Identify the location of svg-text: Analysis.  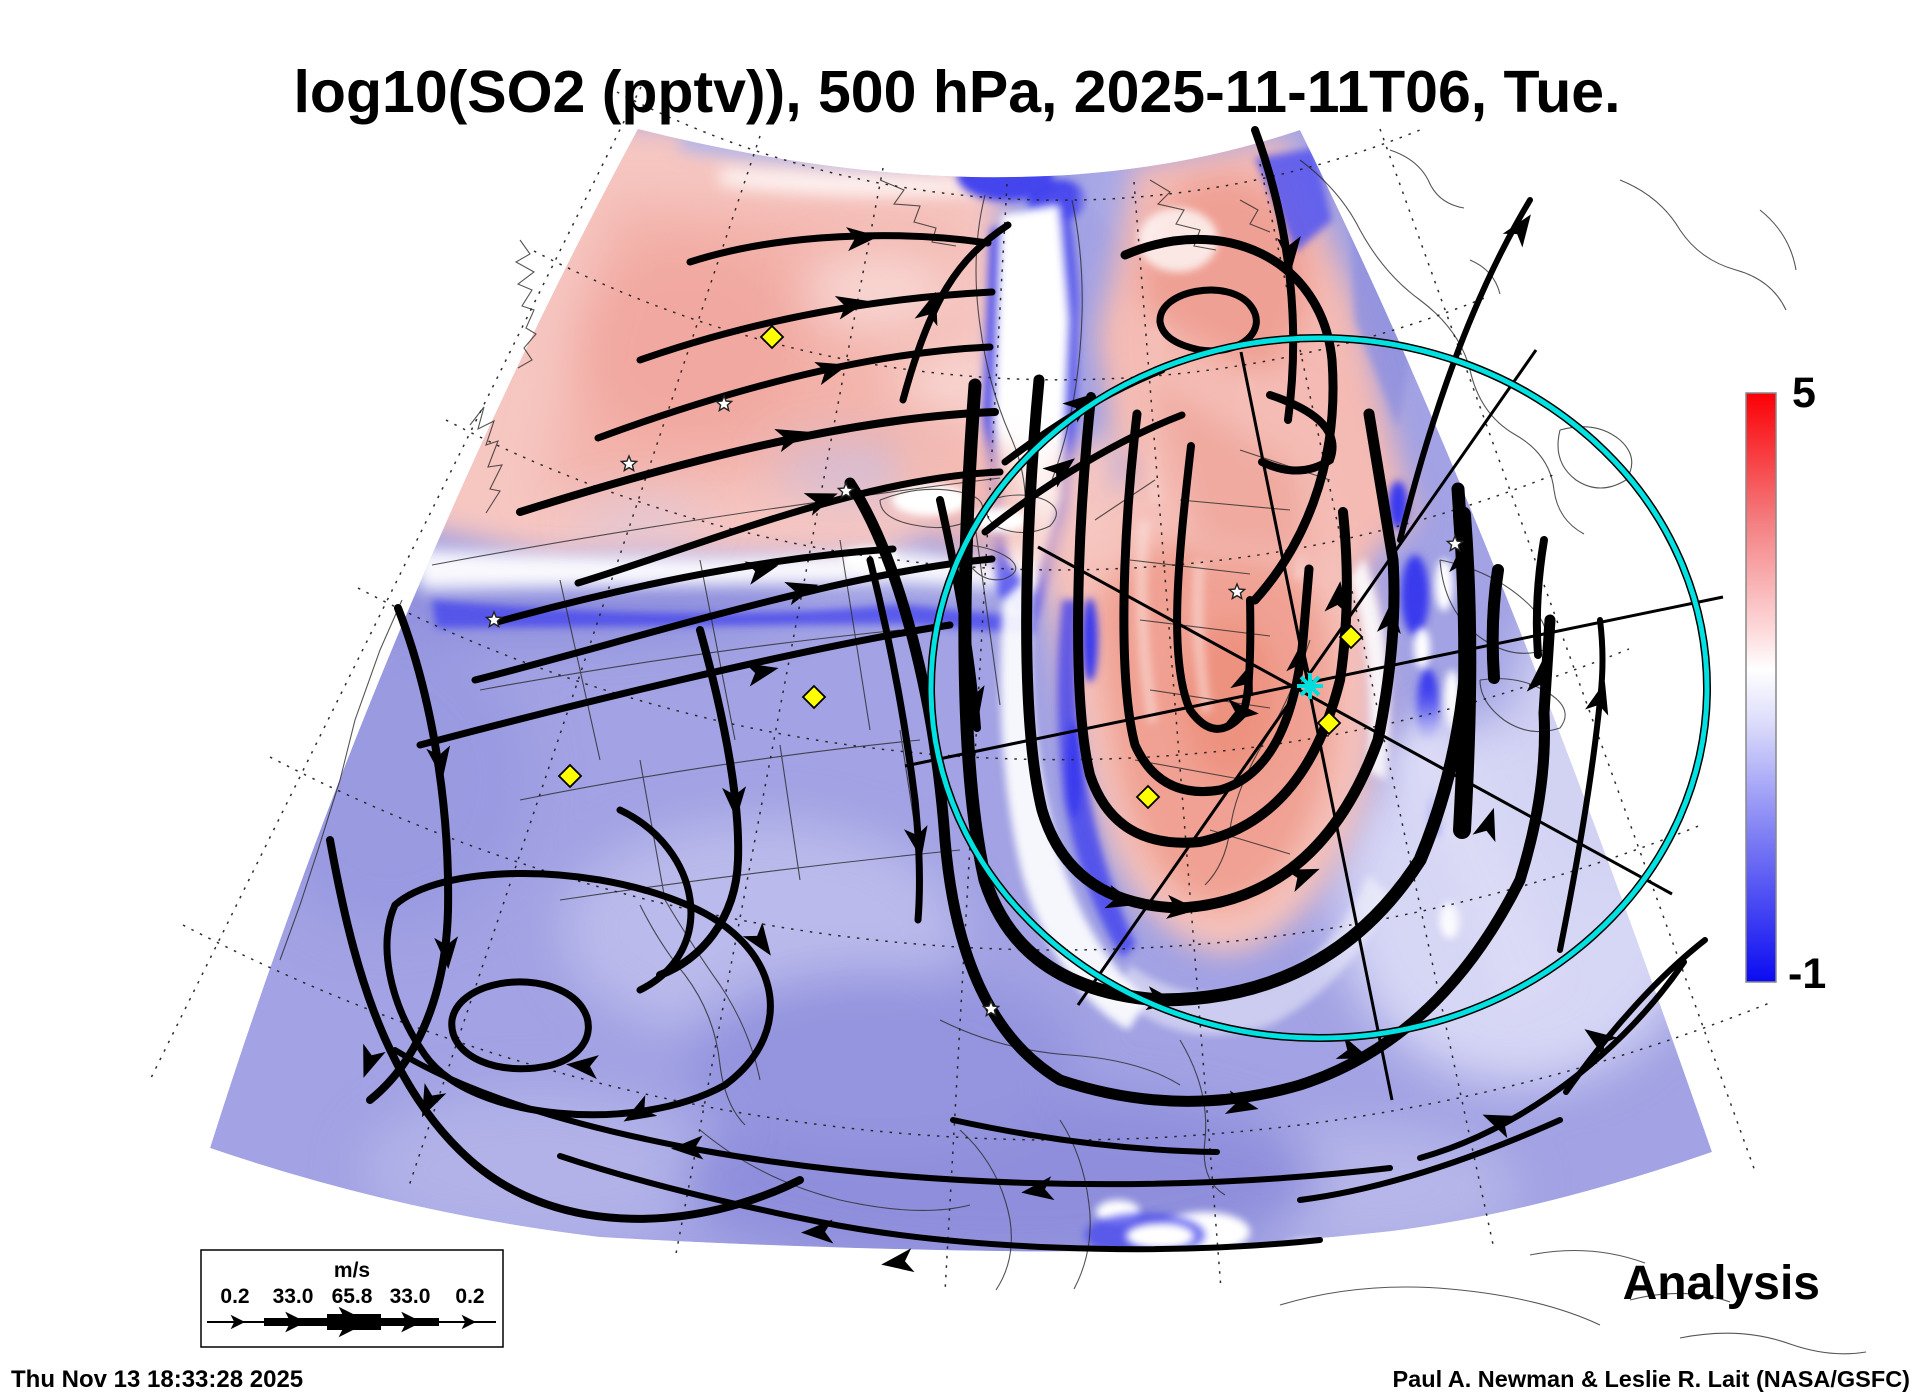
(1721, 1283).